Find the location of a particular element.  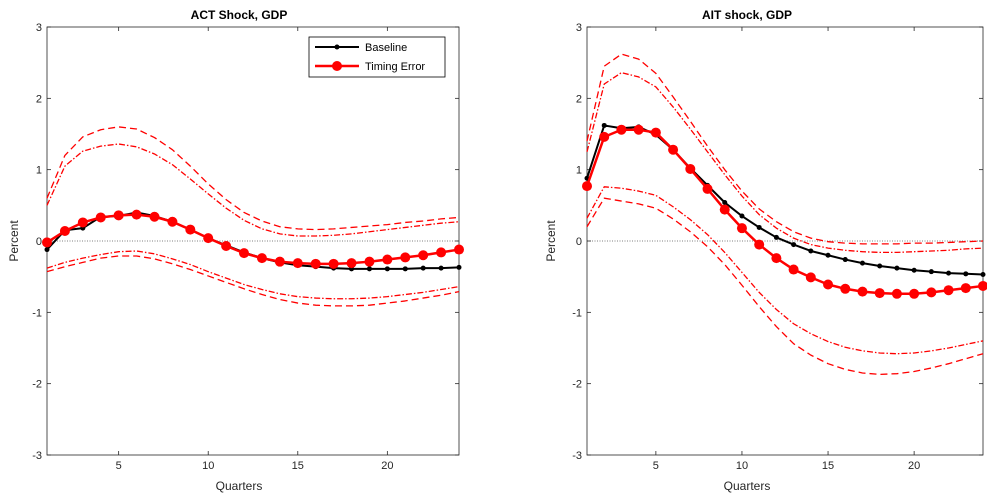

chart-title: ACT Shock, GDP is located at coordinates (239, 15).